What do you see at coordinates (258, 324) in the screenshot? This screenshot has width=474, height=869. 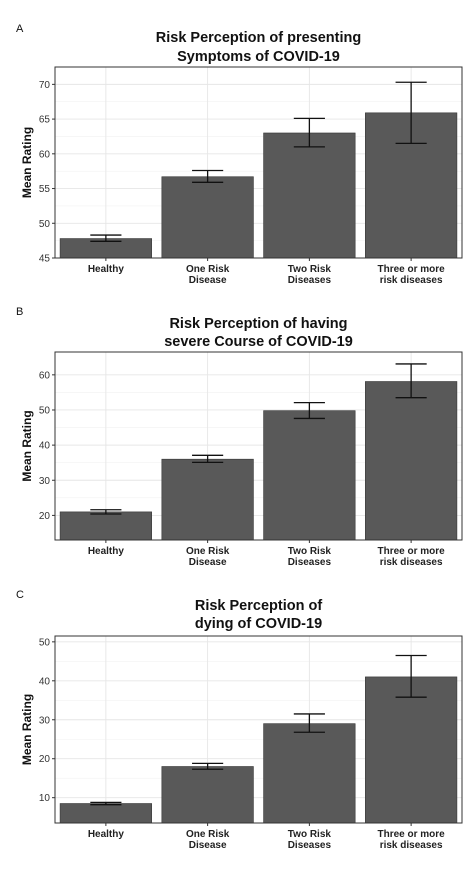 I see `chart-title: Risk Perception of having` at bounding box center [258, 324].